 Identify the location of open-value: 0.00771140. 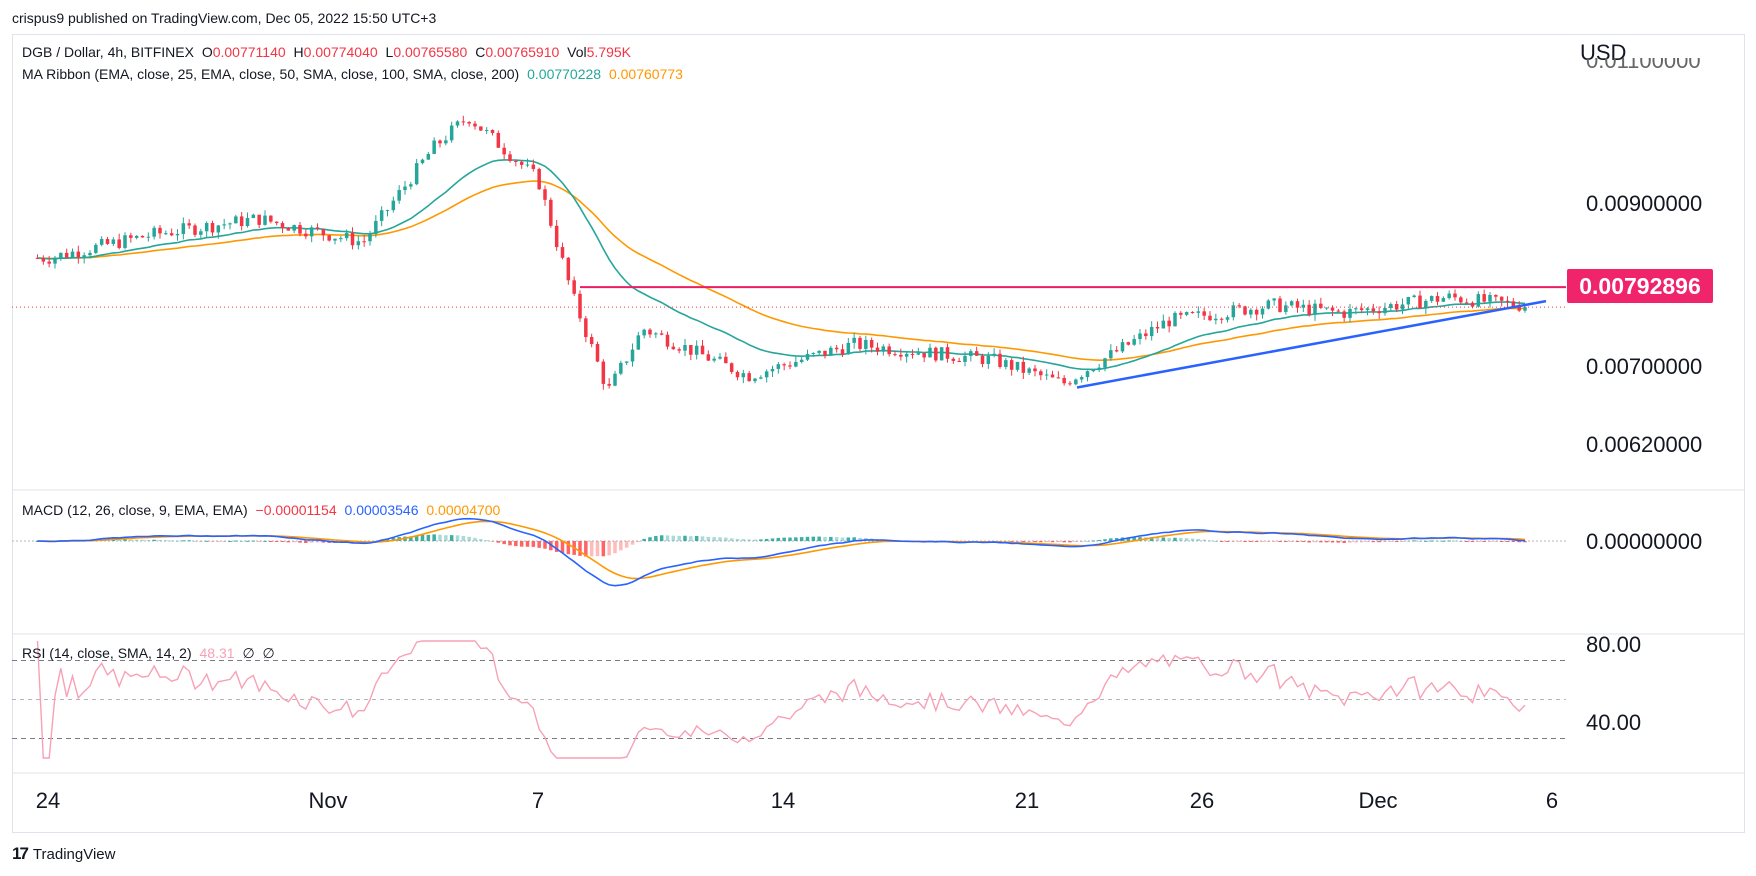
(249, 52).